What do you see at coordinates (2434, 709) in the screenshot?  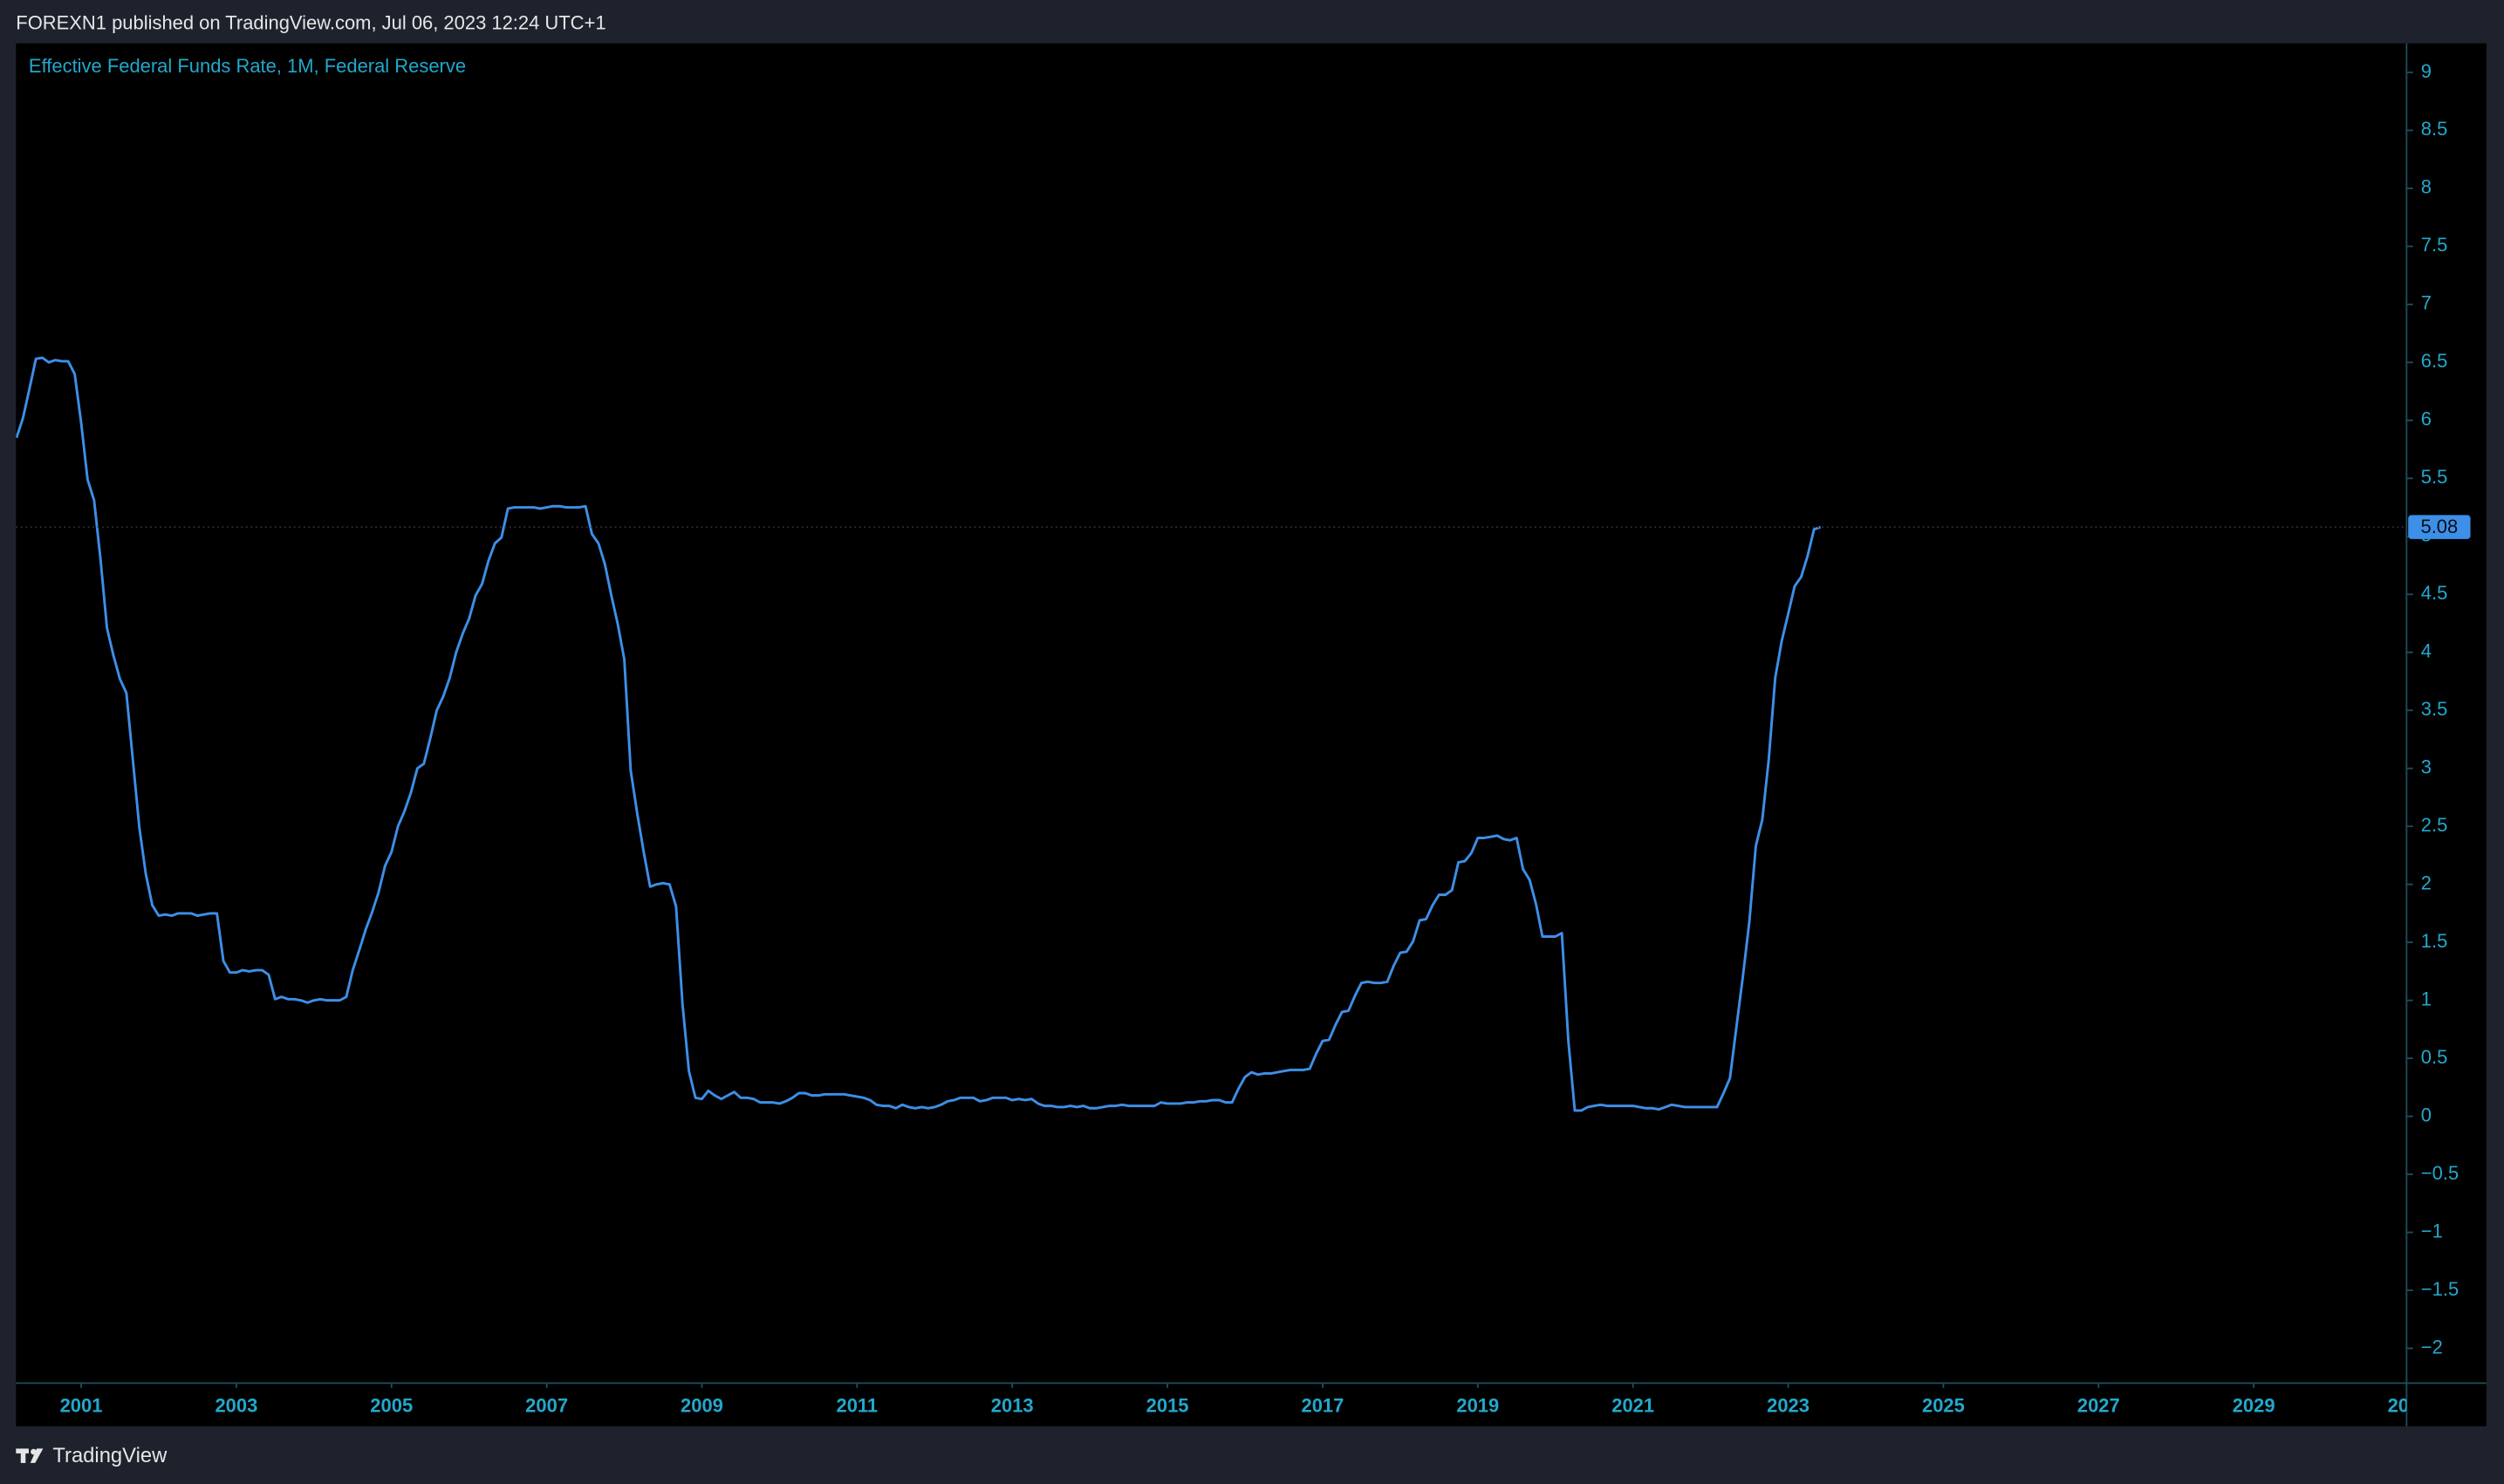 I see `y-tick-label: 3.5` at bounding box center [2434, 709].